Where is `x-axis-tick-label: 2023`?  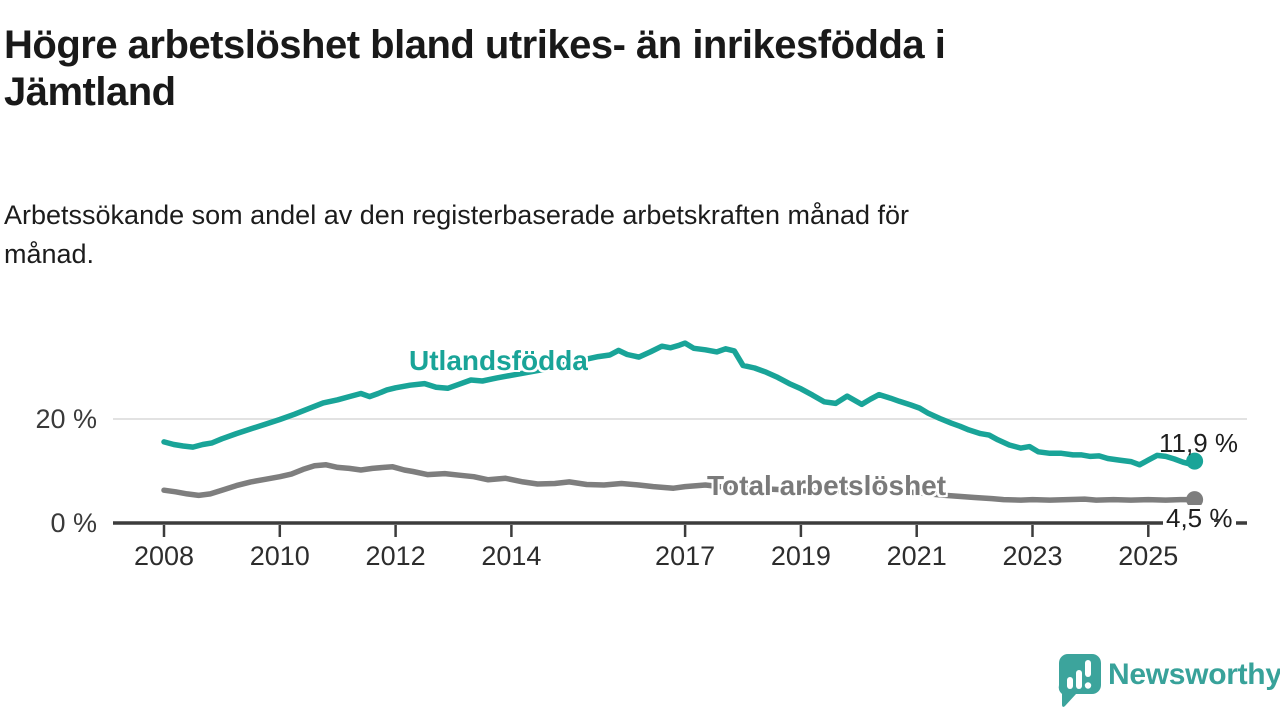 x-axis-tick-label: 2023 is located at coordinates (1032, 556).